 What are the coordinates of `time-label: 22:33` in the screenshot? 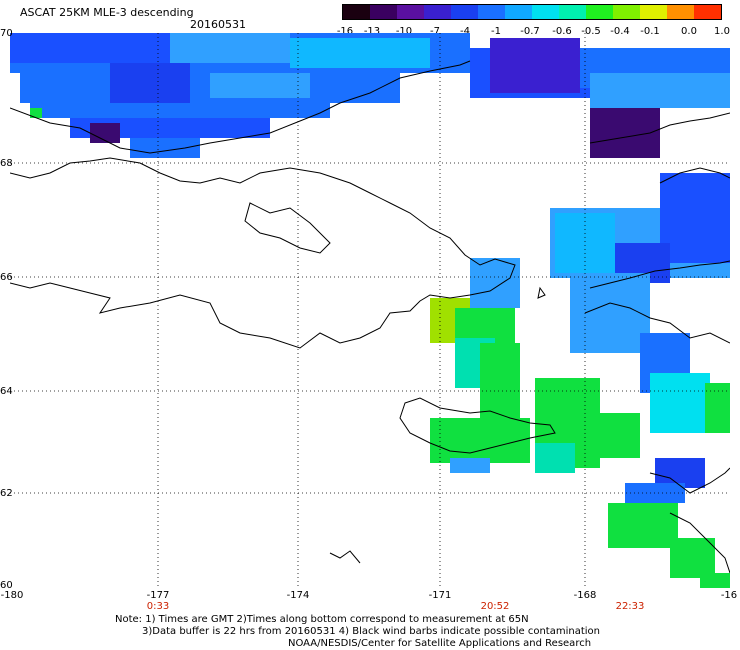 It's located at (630, 606).